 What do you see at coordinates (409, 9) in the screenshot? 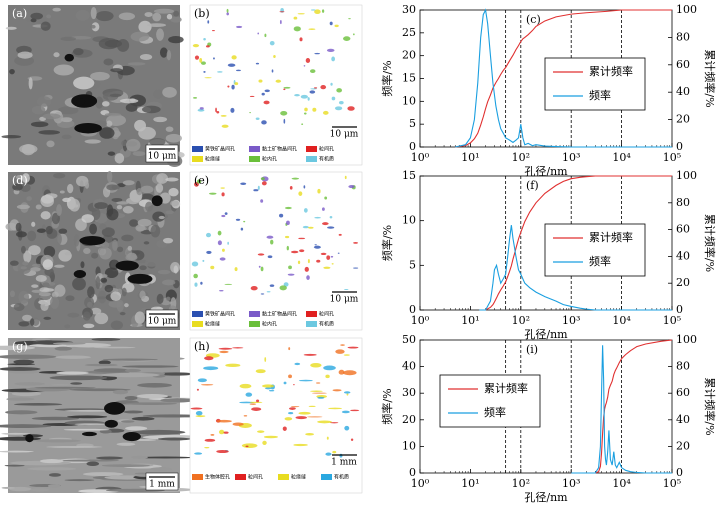
I see `y-tick-label: 30` at bounding box center [409, 9].